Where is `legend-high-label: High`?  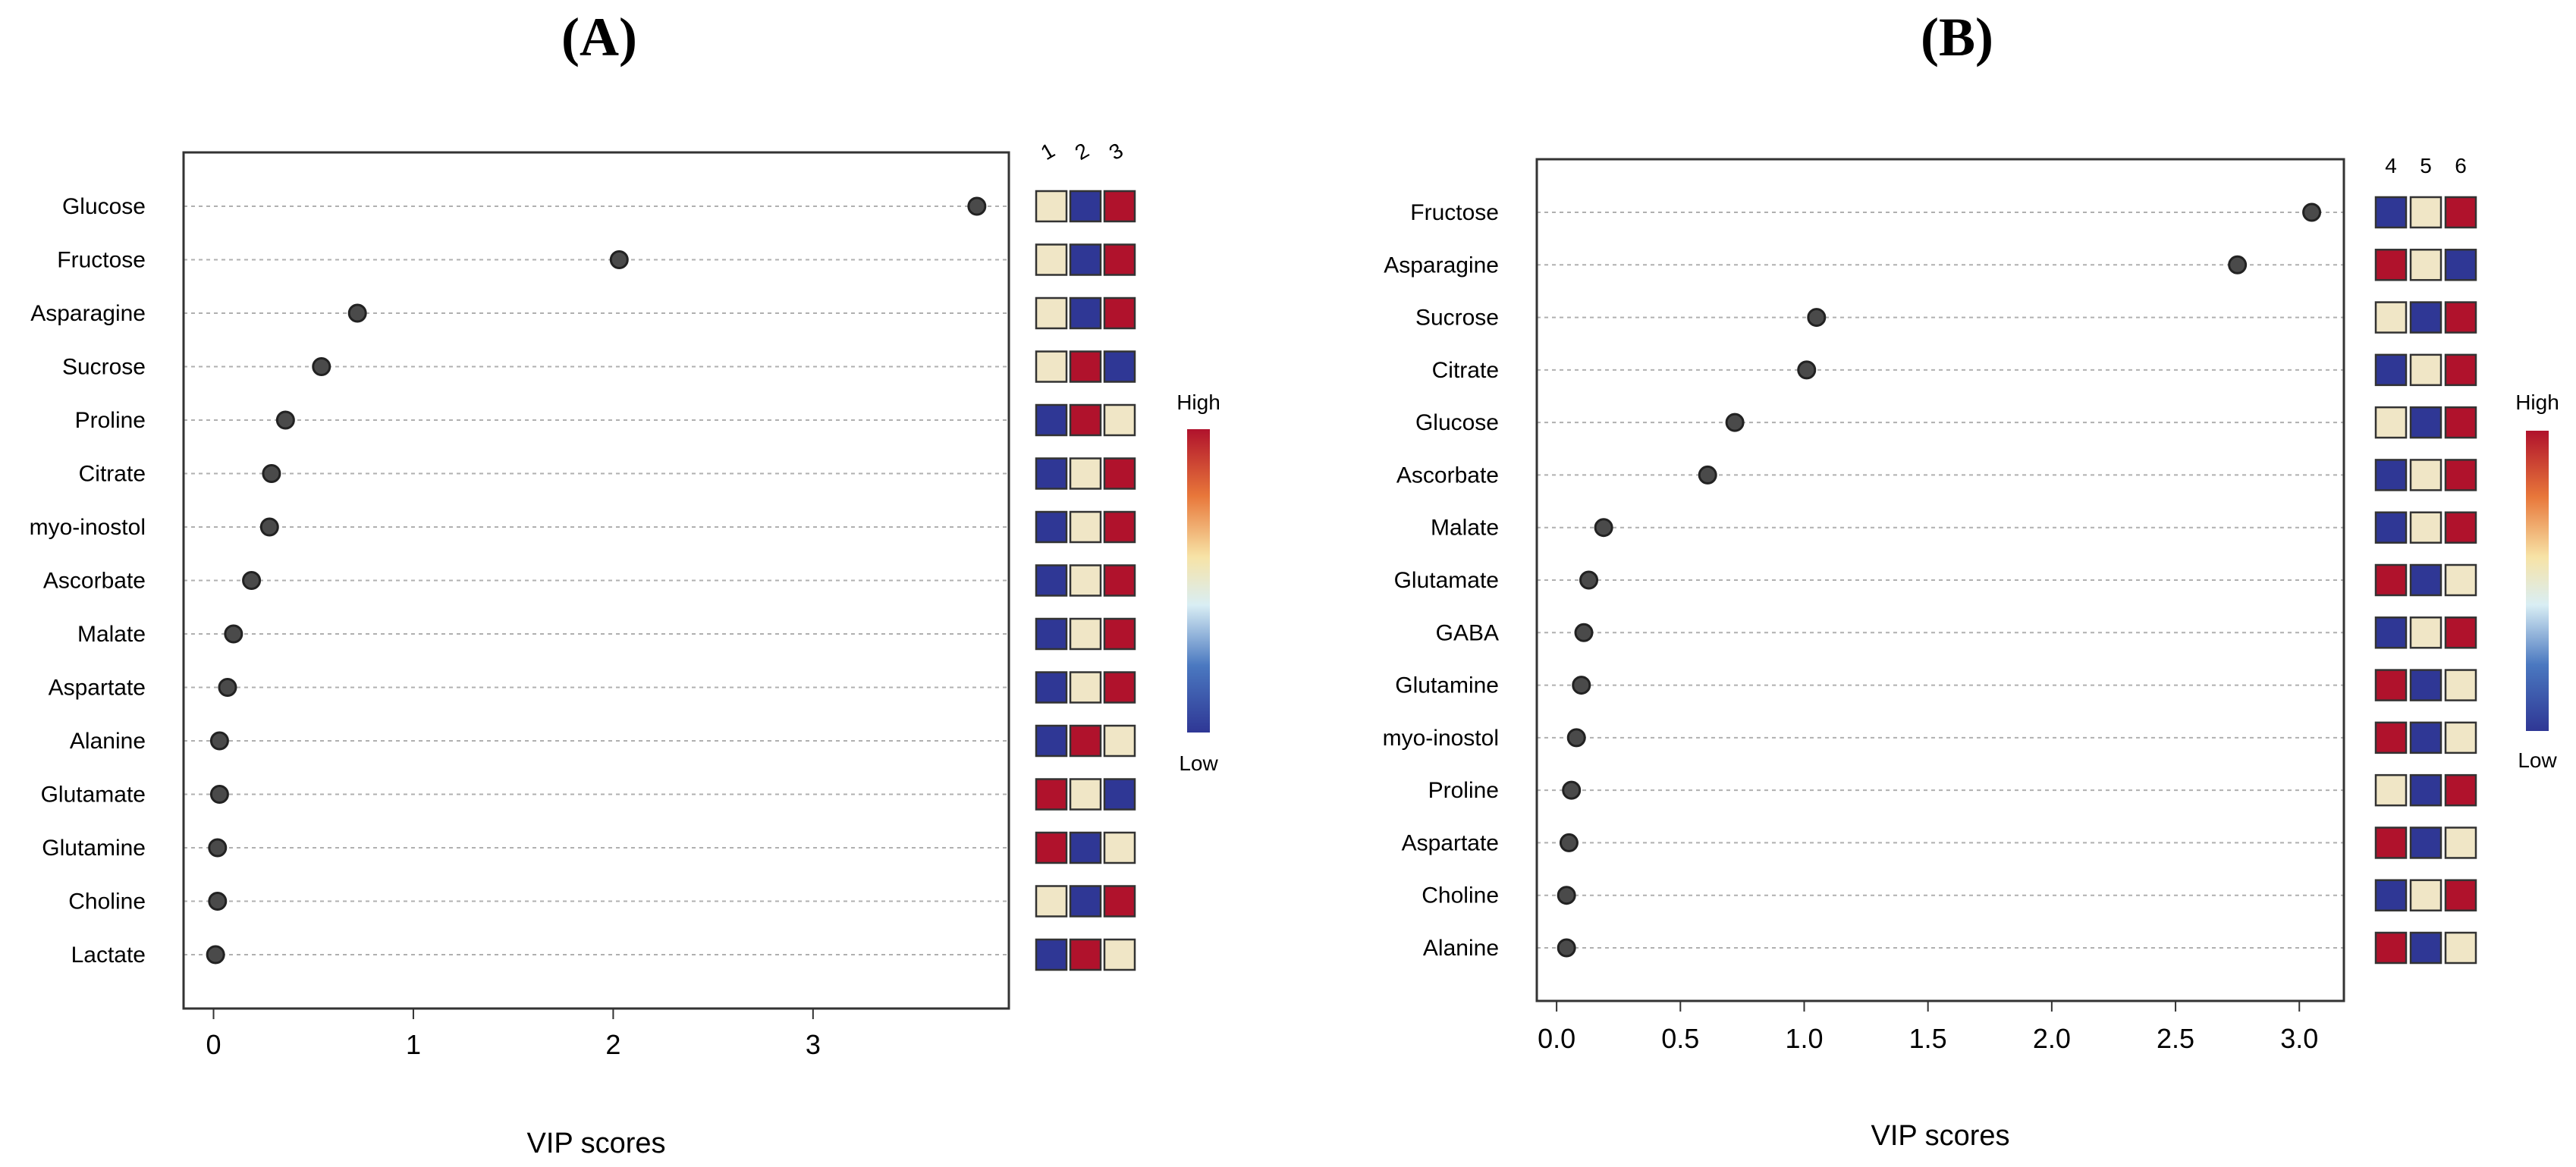 legend-high-label: High is located at coordinates (2537, 402).